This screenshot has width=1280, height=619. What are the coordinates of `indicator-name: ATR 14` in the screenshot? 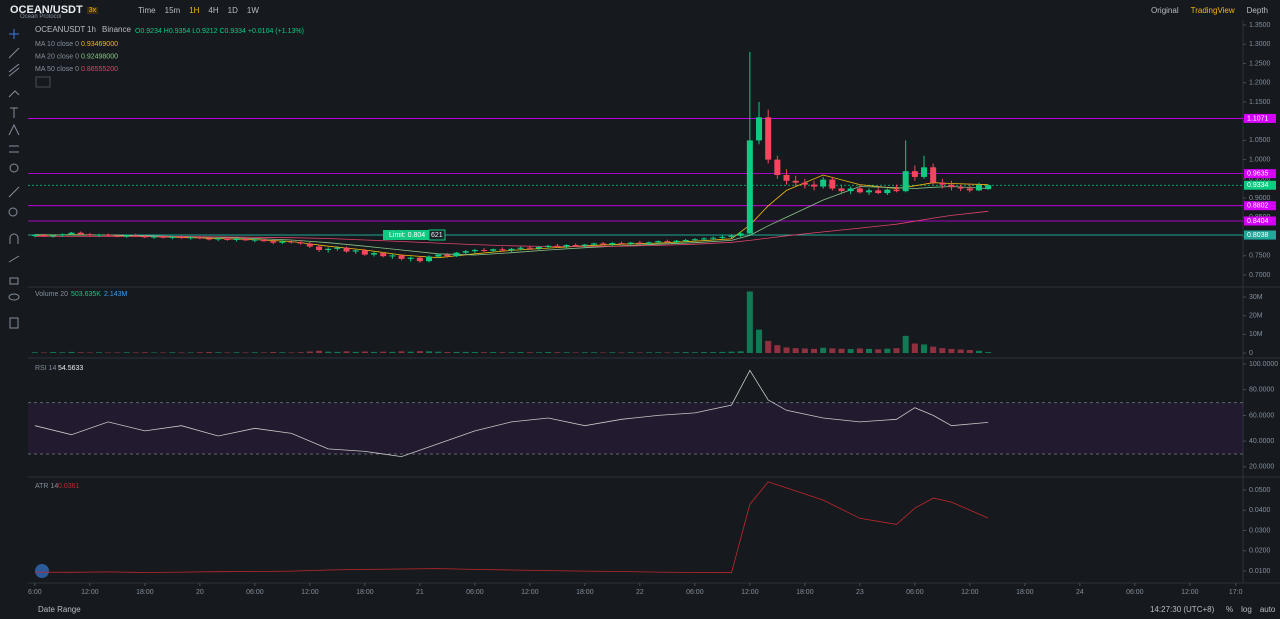 It's located at (46, 486).